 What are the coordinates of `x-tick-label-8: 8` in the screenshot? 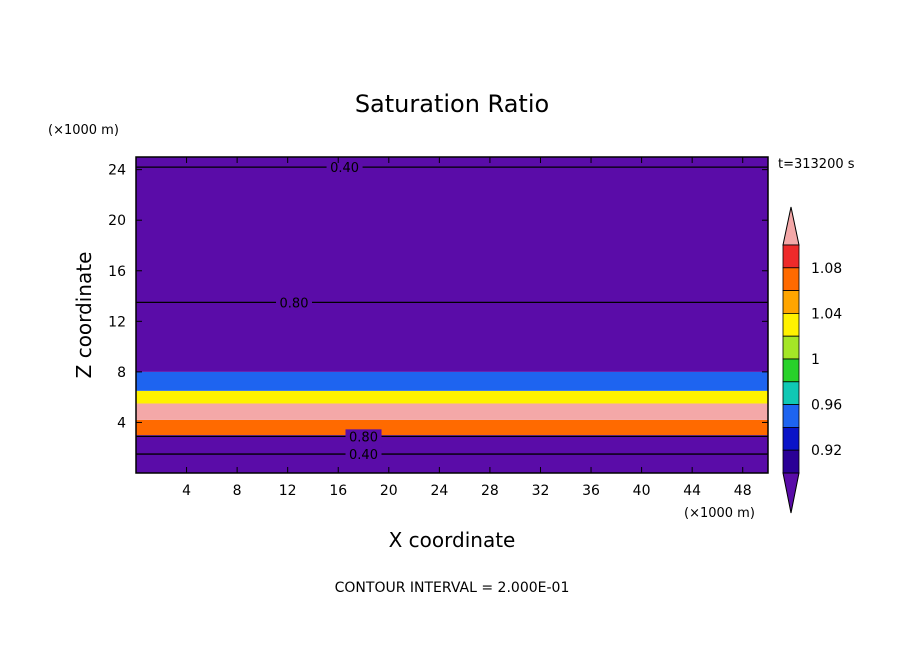 It's located at (237, 491).